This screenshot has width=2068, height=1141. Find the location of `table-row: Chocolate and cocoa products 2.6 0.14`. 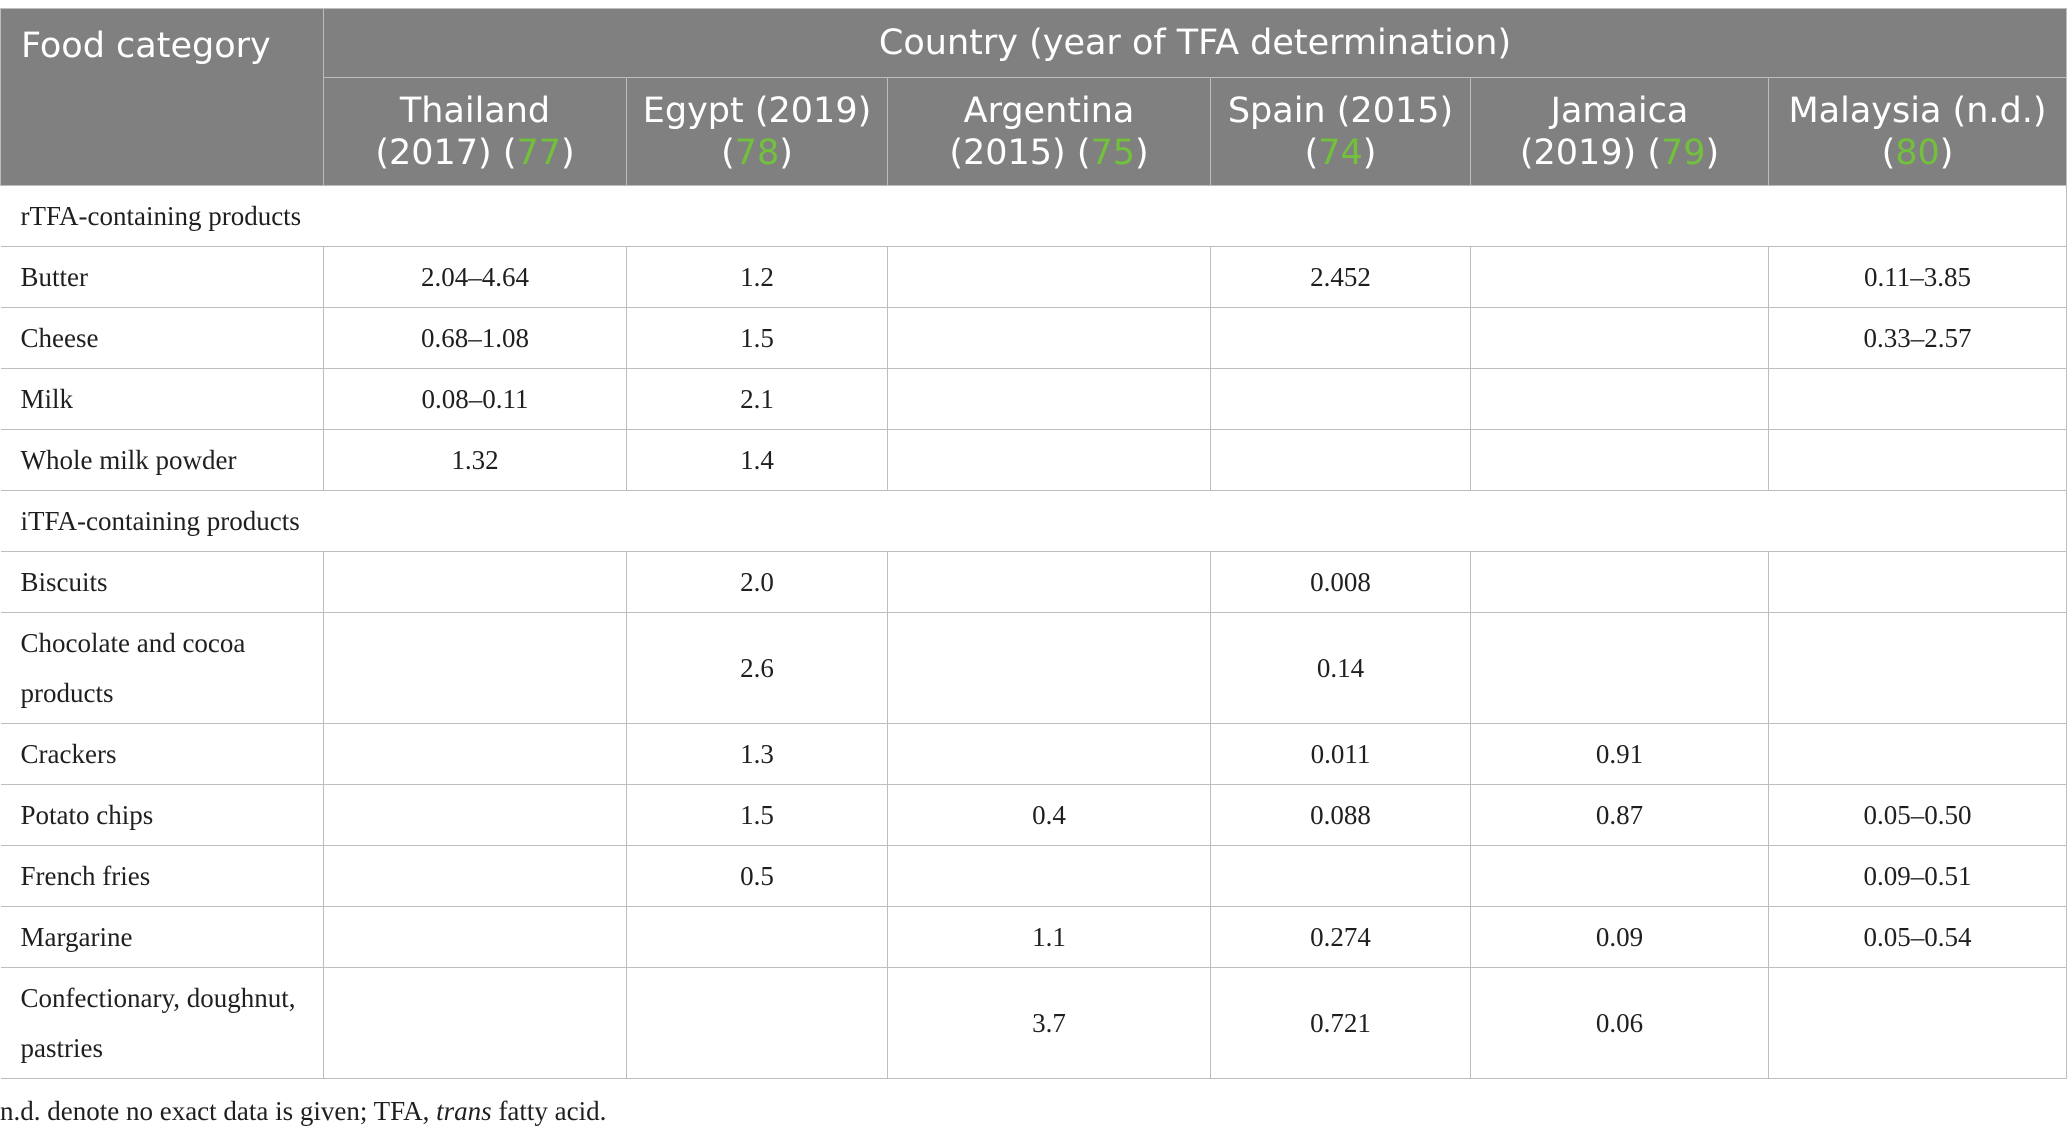

table-row: Chocolate and cocoa products 2.6 0.14 is located at coordinates (1033, 668).